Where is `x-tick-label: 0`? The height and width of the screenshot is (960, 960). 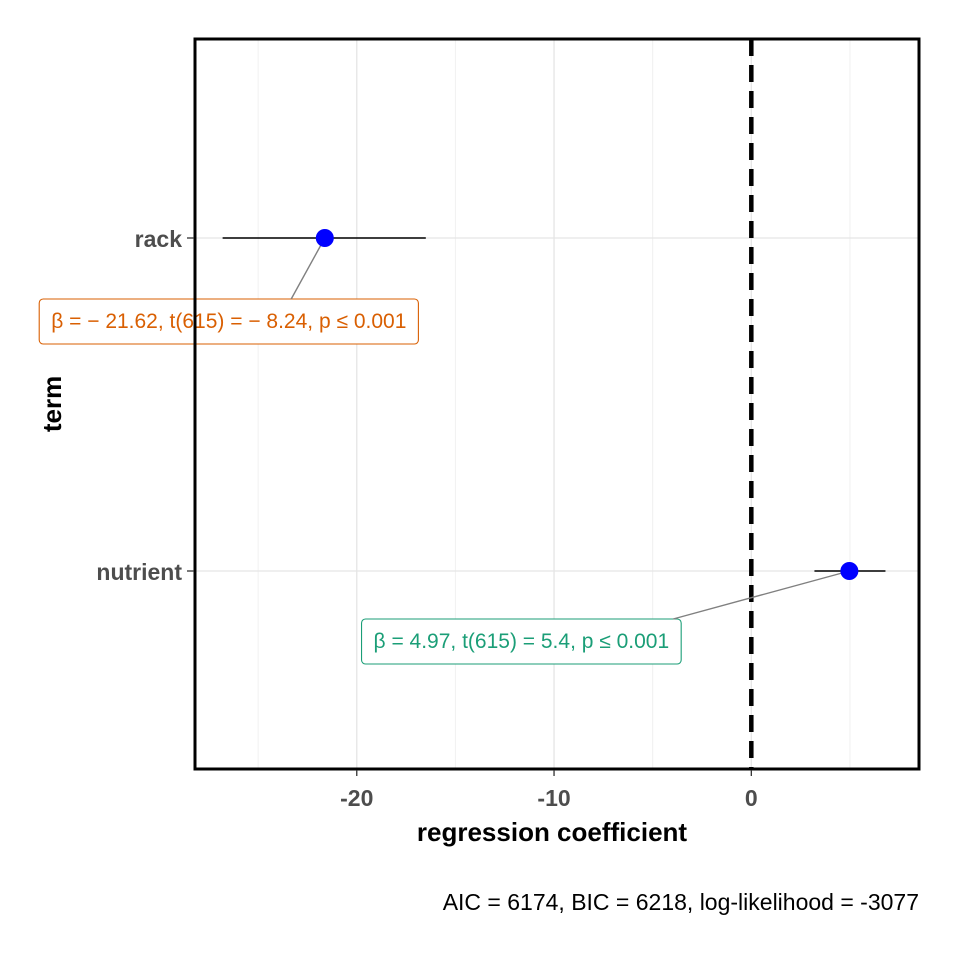
x-tick-label: 0 is located at coordinates (751, 798).